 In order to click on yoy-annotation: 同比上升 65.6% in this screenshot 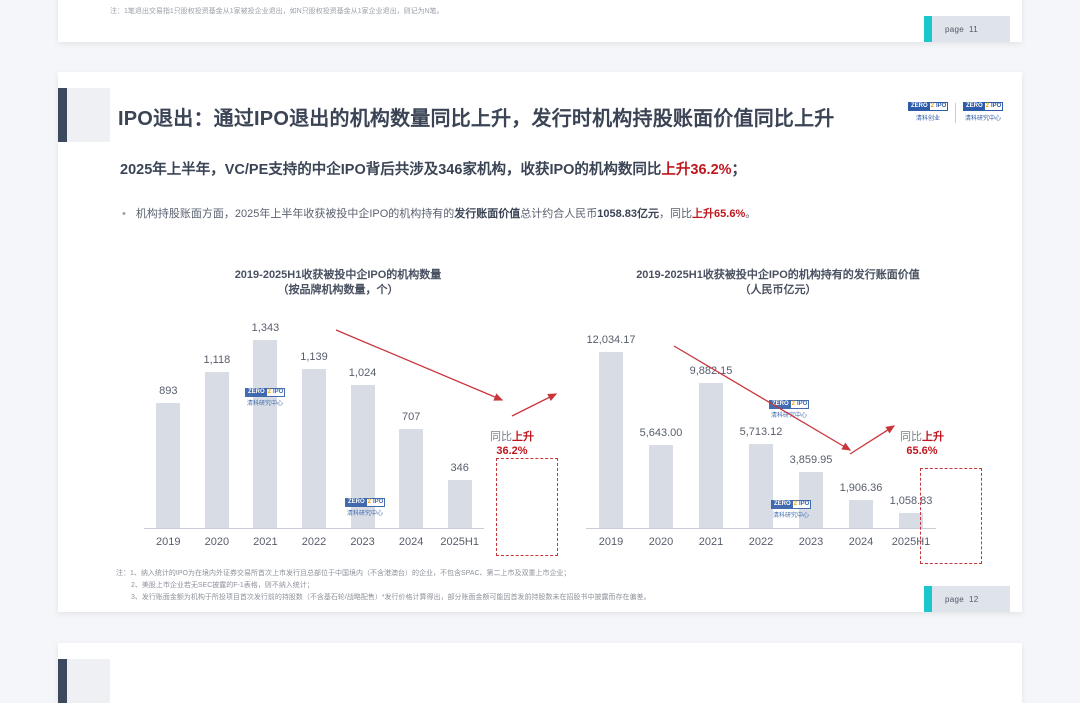, I will do `click(922, 444)`.